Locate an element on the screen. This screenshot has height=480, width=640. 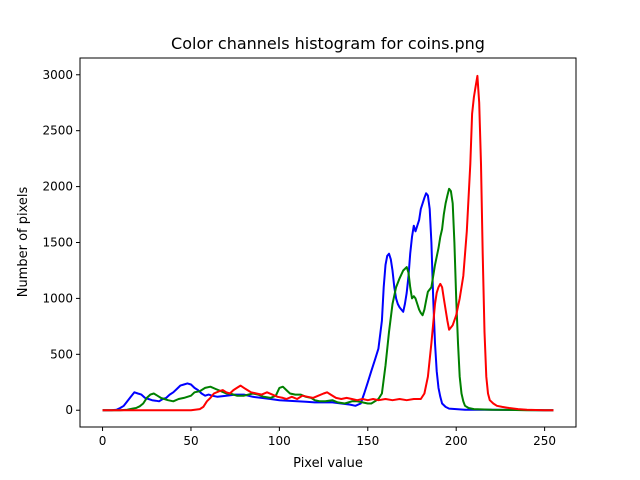
x-axis-label: Pixel value is located at coordinates (328, 463).